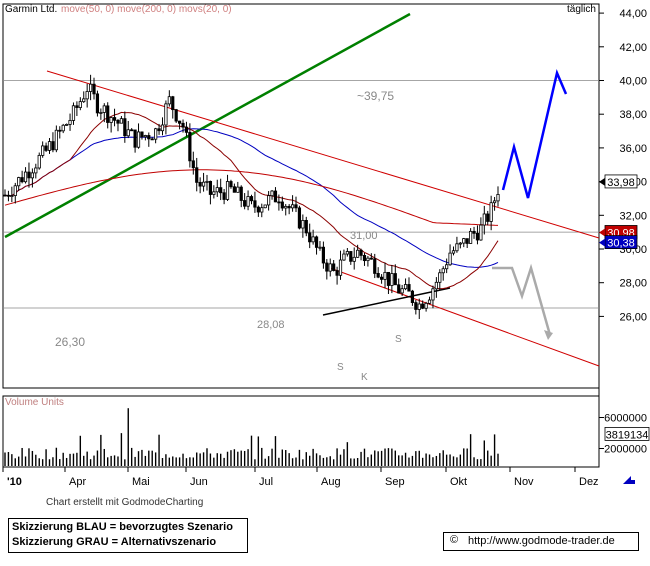 This screenshot has height=566, width=650. I want to click on scenario-gray-arrowhead, so click(548, 335).